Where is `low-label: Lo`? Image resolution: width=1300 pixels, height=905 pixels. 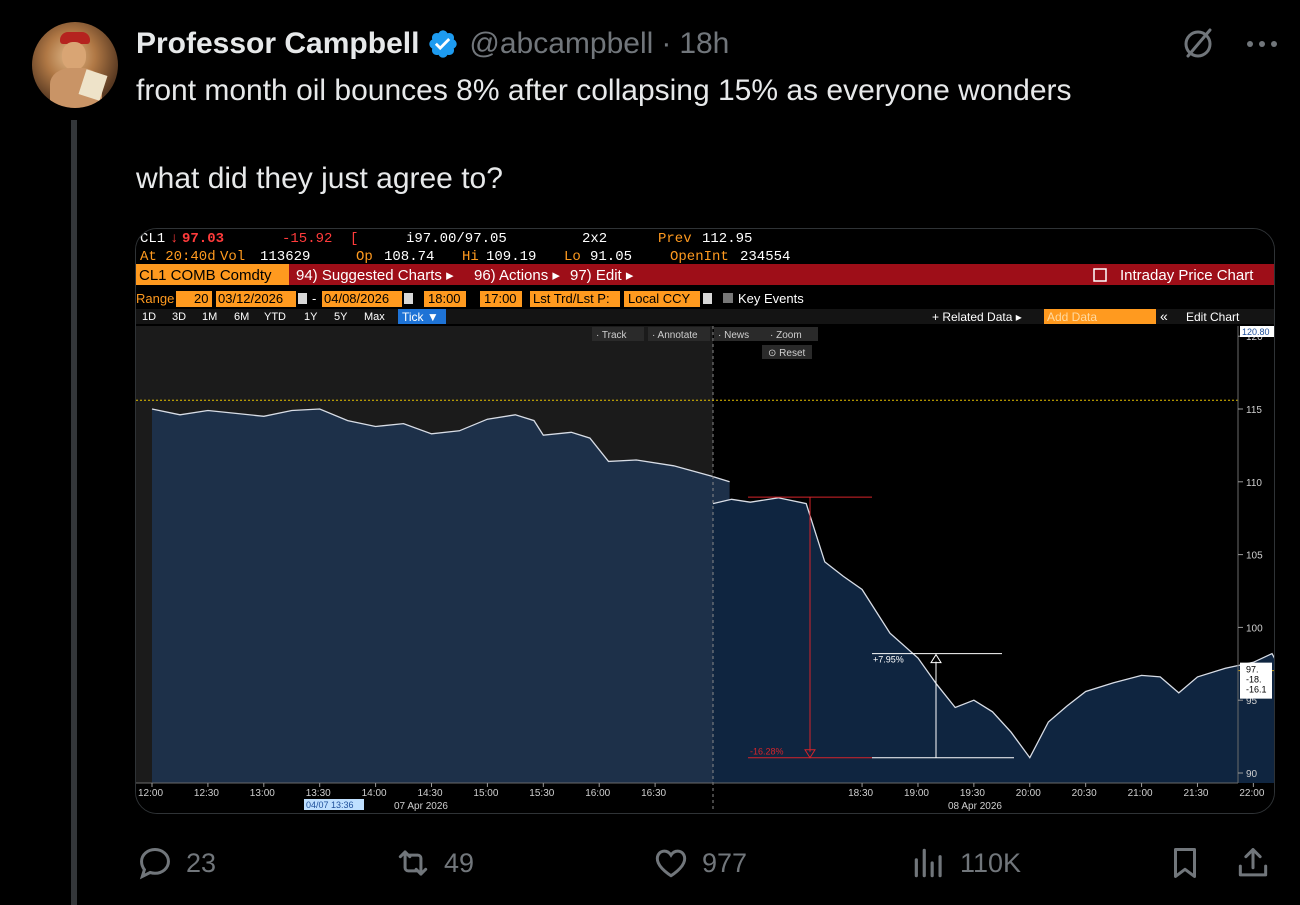 low-label: Lo is located at coordinates (572, 257).